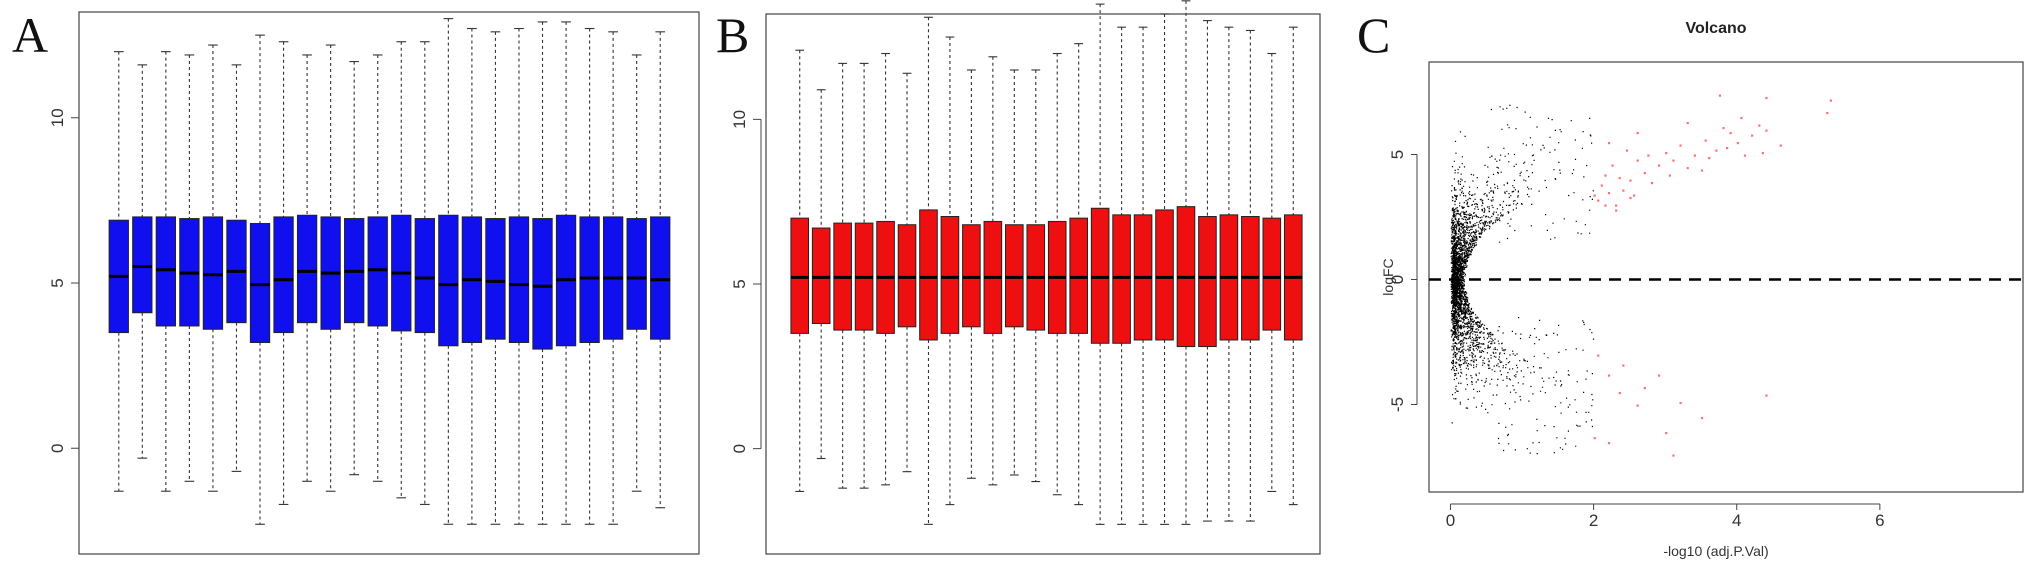 This screenshot has height=569, width=2031. I want to click on panel-b-label: B, so click(732, 35).